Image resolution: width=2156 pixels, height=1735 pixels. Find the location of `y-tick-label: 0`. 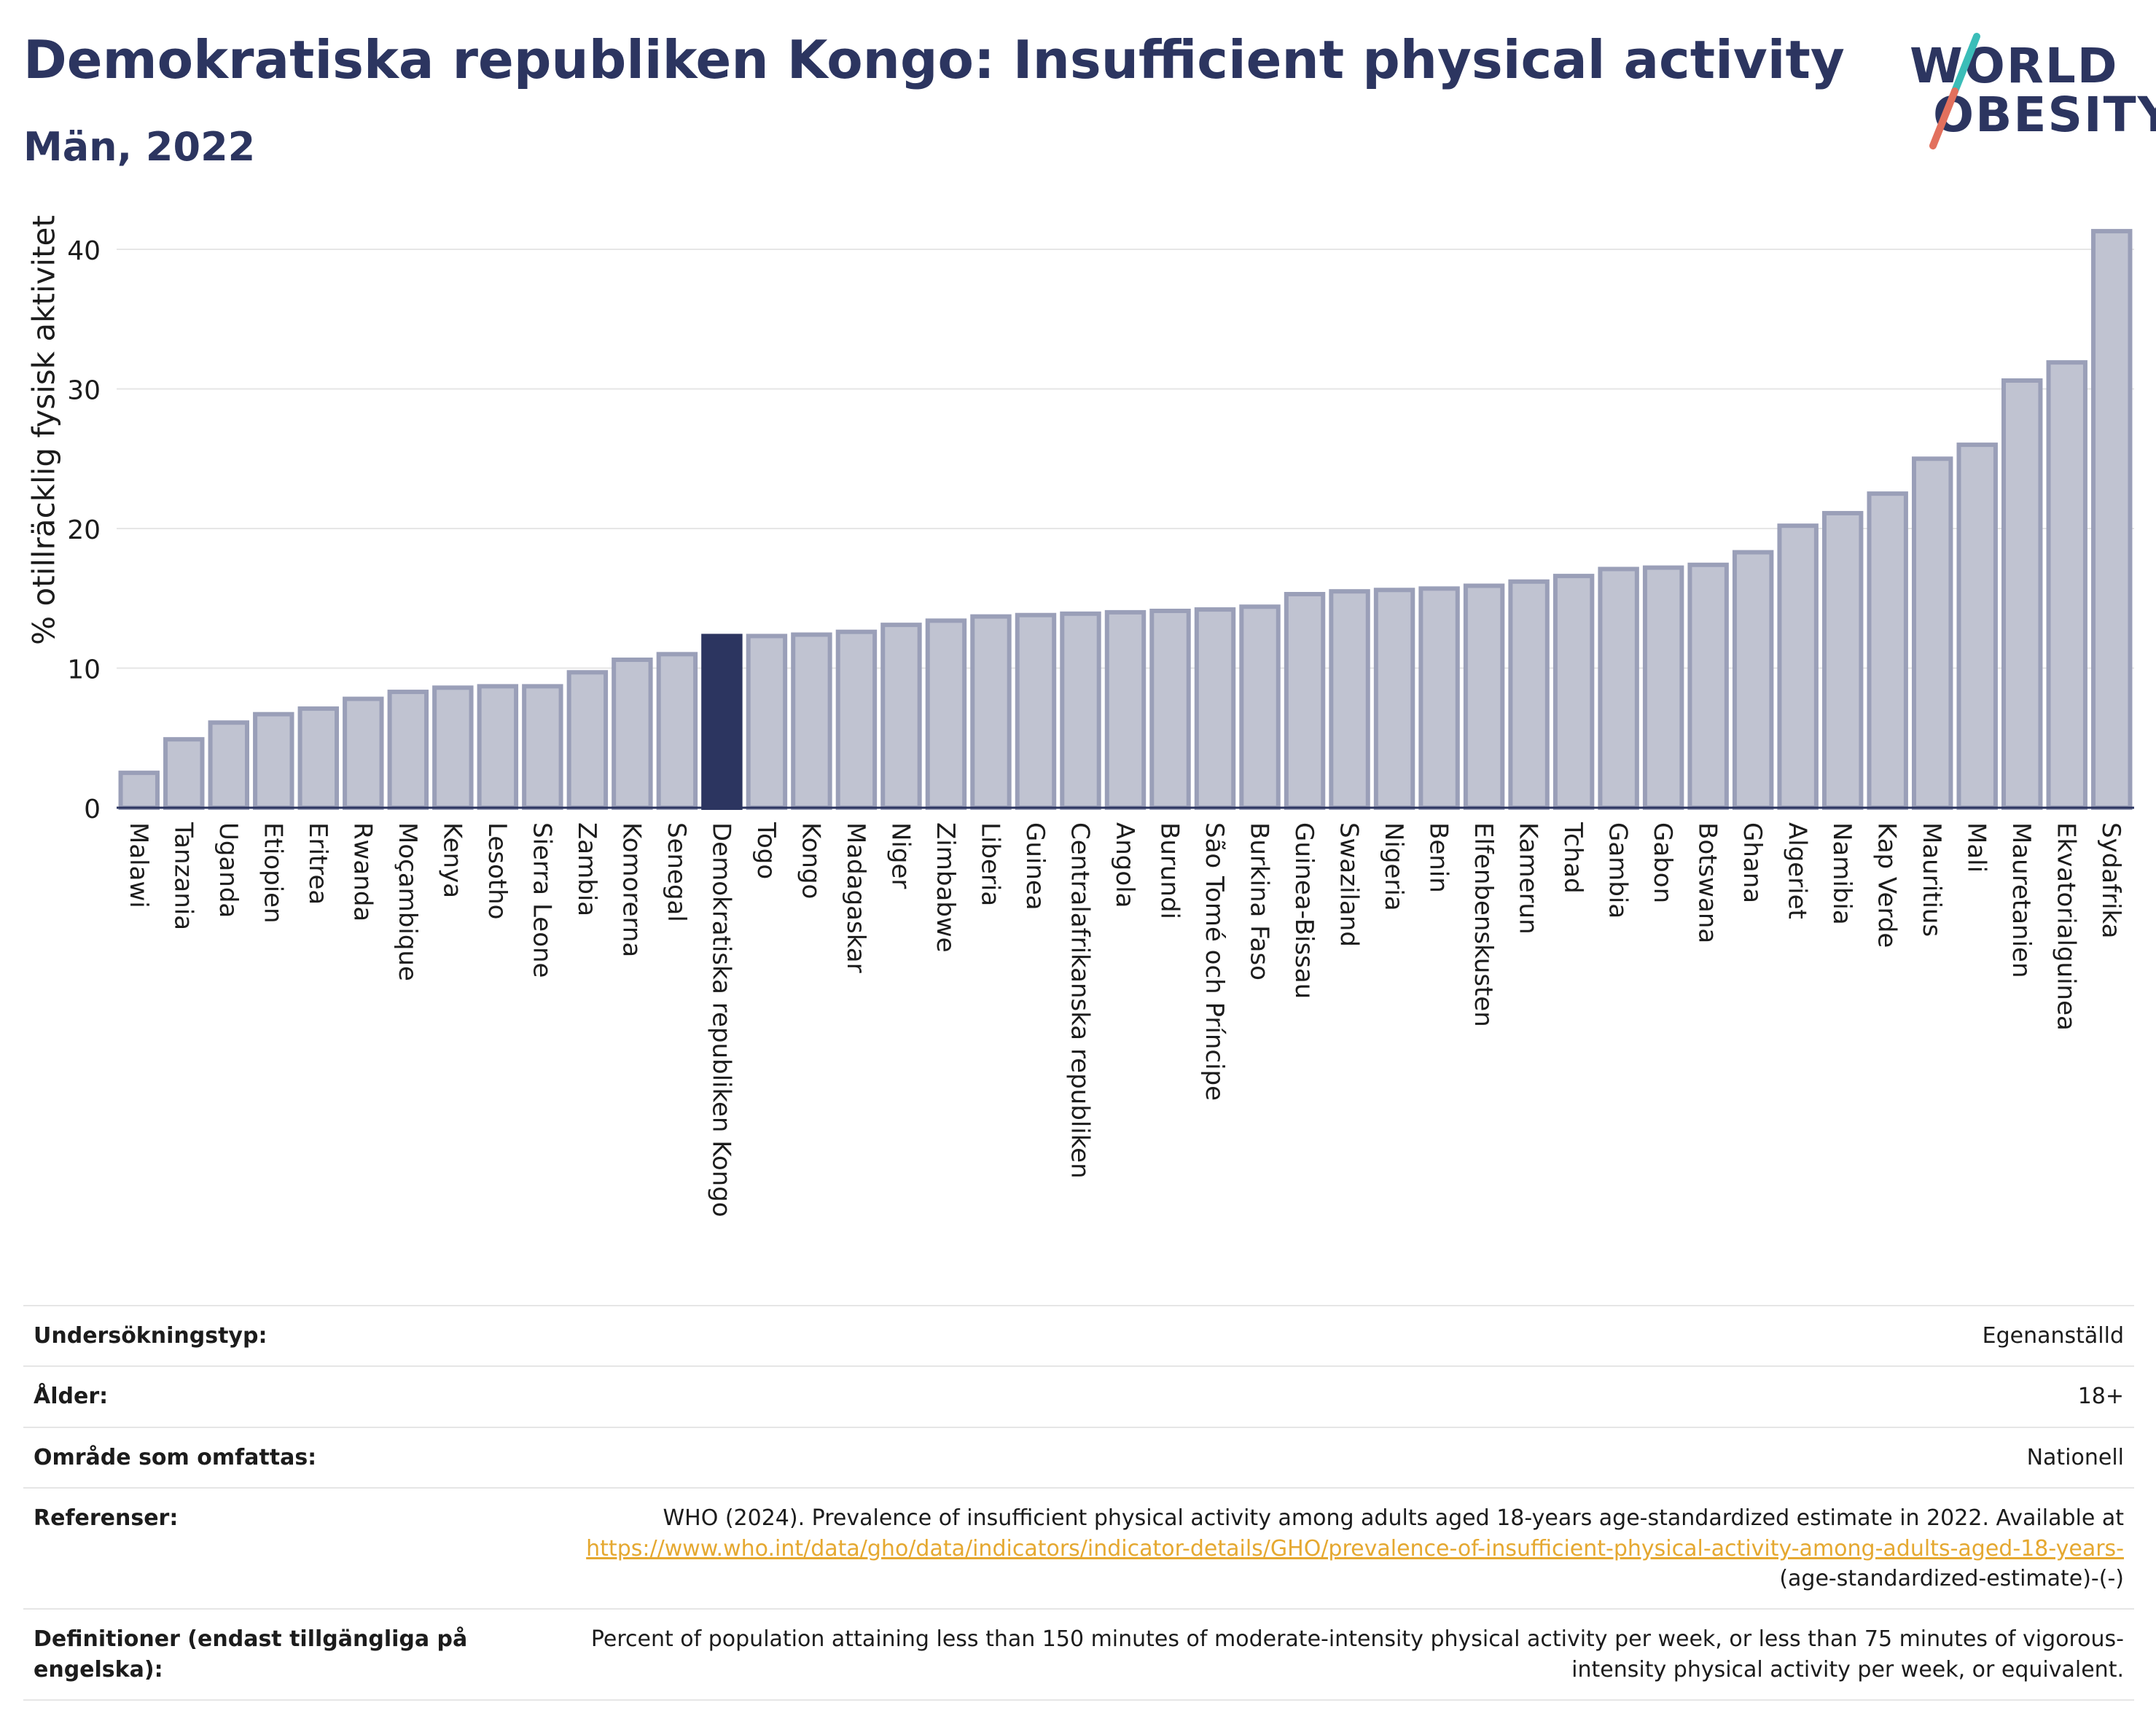

y-tick-label: 0 is located at coordinates (93, 810).